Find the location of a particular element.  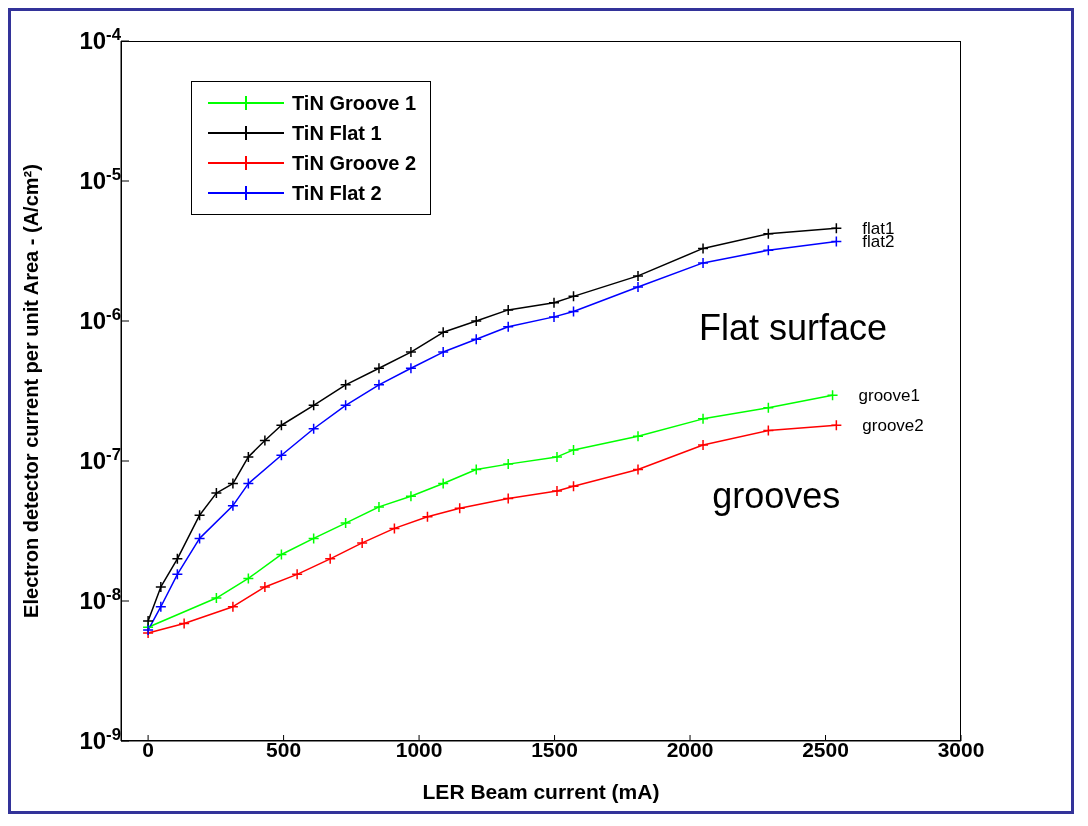

legend-label: TiN Groove 1 is located at coordinates (354, 103).